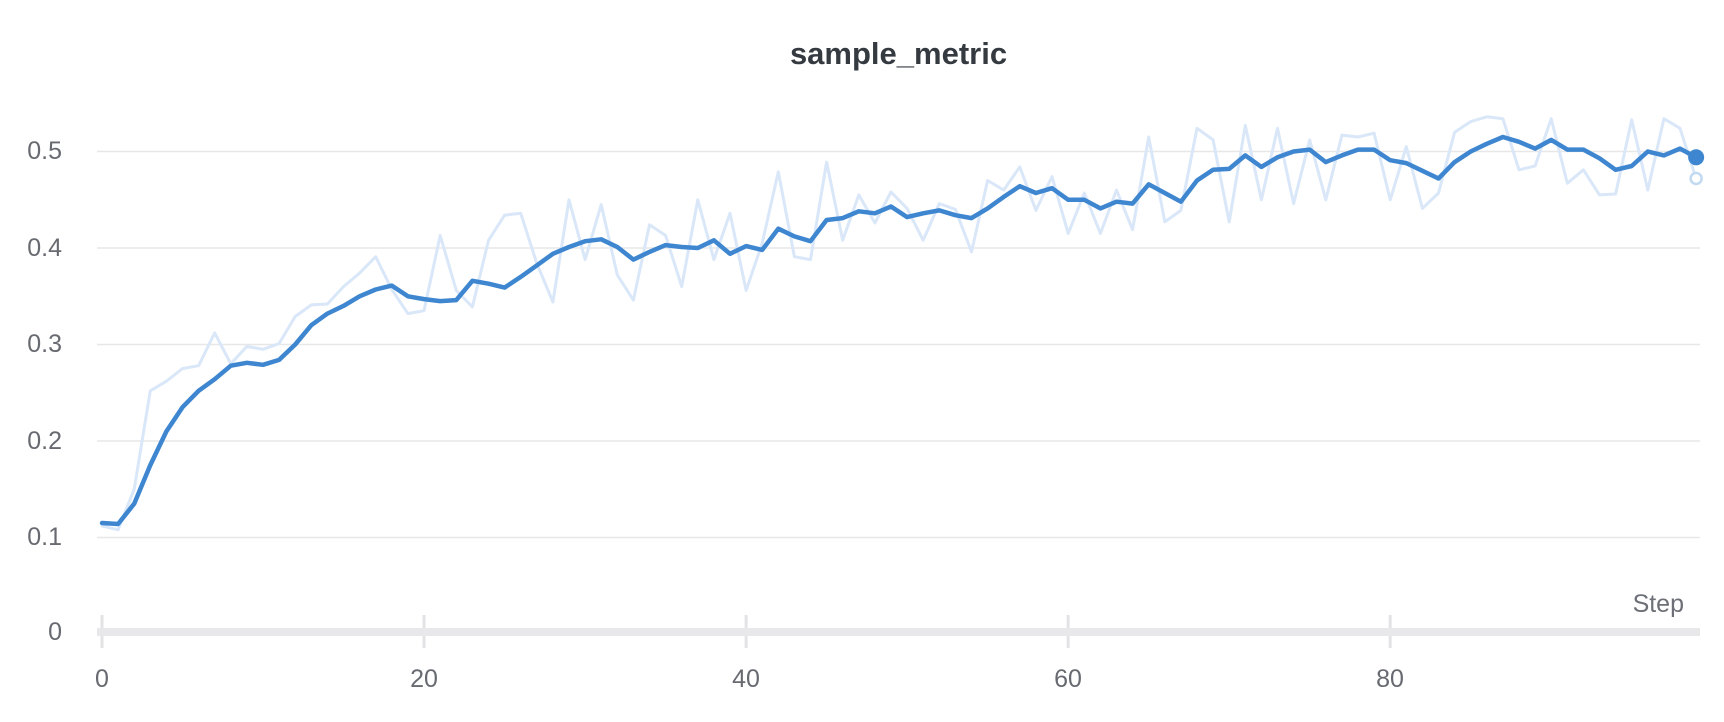  I want to click on final-value-dot, so click(1696, 157).